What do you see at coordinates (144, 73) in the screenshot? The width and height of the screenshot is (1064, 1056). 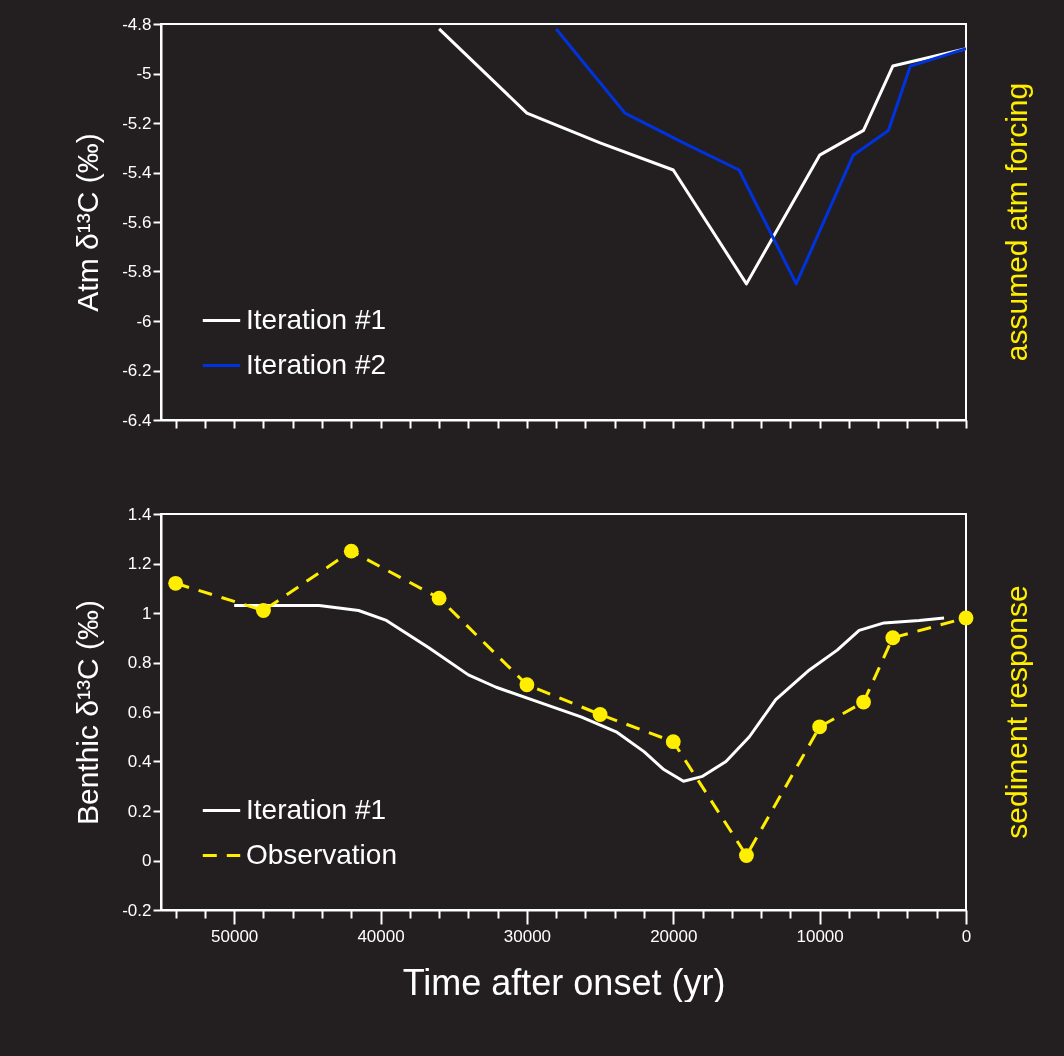 I see `y-tick-label: -5` at bounding box center [144, 73].